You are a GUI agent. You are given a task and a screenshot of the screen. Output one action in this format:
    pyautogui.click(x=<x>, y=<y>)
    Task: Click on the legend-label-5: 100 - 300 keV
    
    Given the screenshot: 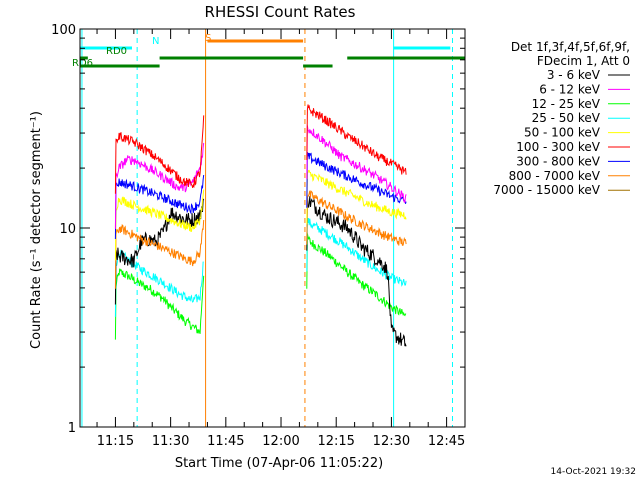 What is the action you would take?
    pyautogui.click(x=558, y=147)
    